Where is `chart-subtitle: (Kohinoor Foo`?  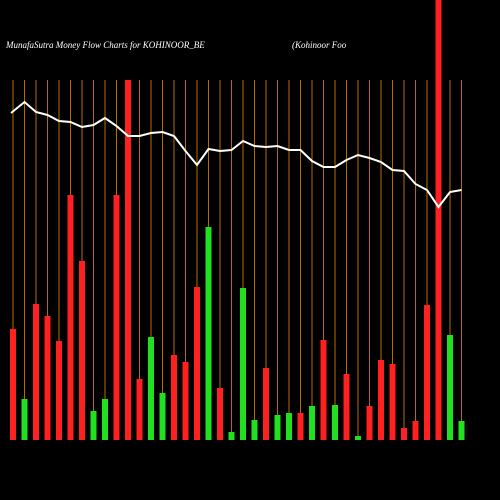
chart-subtitle: (Kohinoor Foo is located at coordinates (319, 45).